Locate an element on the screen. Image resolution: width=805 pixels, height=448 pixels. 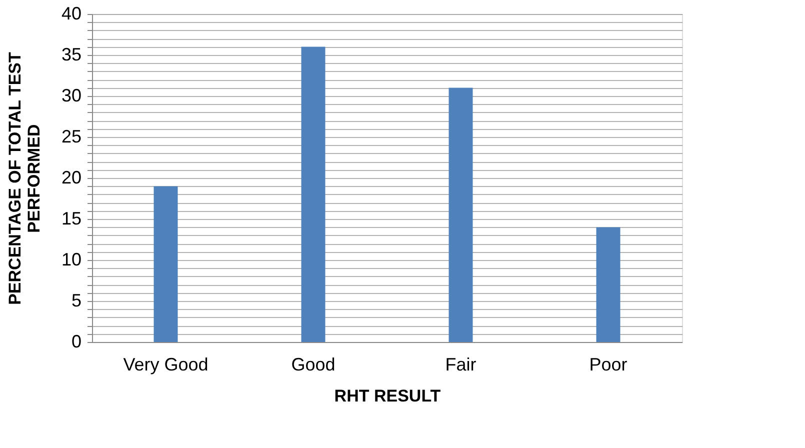
y-axis-title: PERCENTAGE OF TOTAL TEST PERFORMED is located at coordinates (24, 178).